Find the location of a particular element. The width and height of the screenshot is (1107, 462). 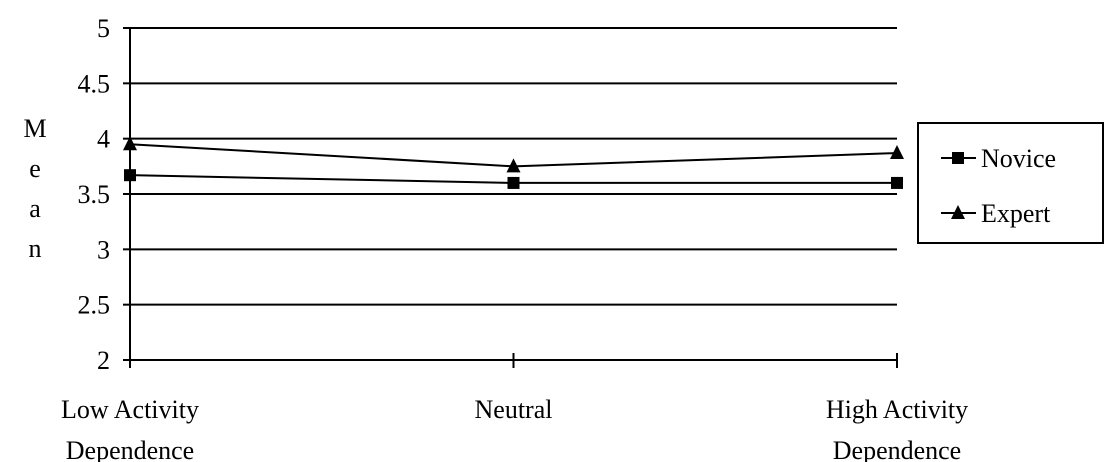

series-group is located at coordinates (513, 162).